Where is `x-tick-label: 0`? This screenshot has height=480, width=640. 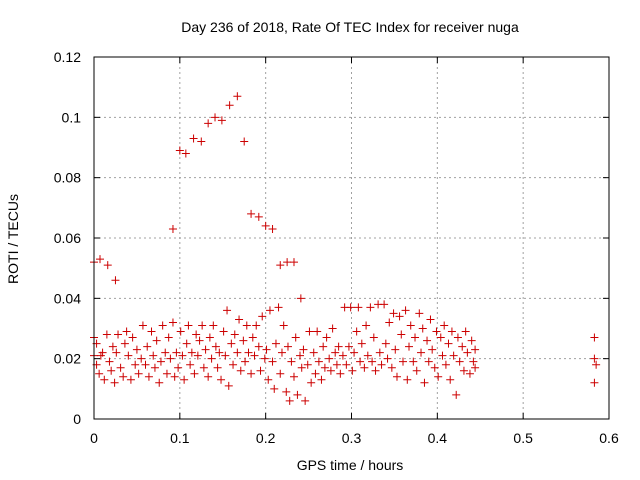 x-tick-label: 0 is located at coordinates (94, 438).